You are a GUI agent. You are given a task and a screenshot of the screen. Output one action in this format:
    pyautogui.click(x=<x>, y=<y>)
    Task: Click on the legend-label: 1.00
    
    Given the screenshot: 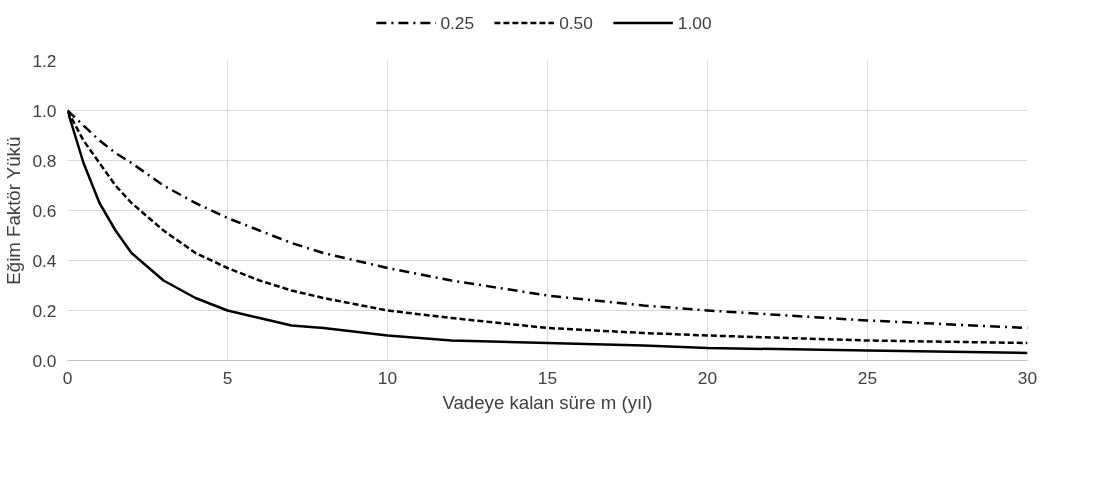 What is the action you would take?
    pyautogui.click(x=694, y=22)
    